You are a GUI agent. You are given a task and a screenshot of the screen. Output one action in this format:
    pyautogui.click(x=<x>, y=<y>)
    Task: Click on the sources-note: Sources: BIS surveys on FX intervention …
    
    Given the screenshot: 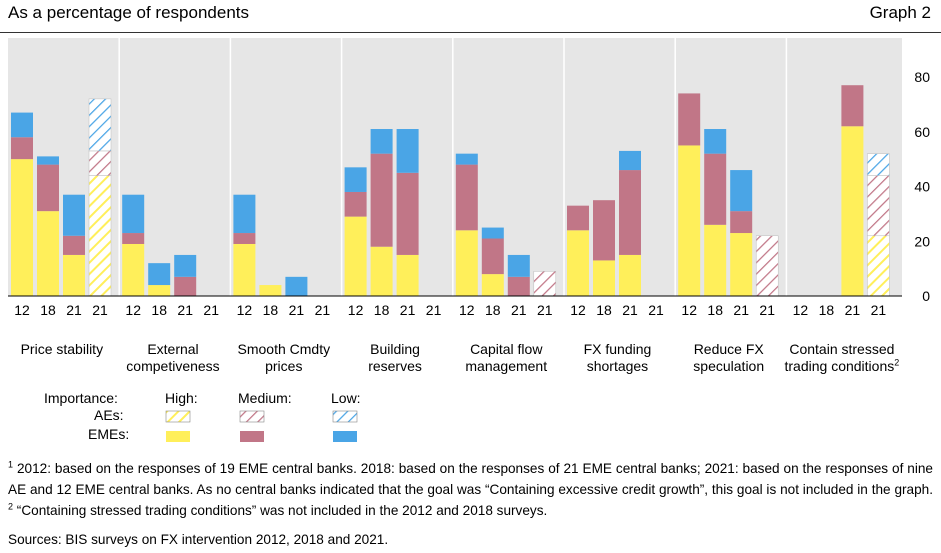 What is the action you would take?
    pyautogui.click(x=198, y=539)
    